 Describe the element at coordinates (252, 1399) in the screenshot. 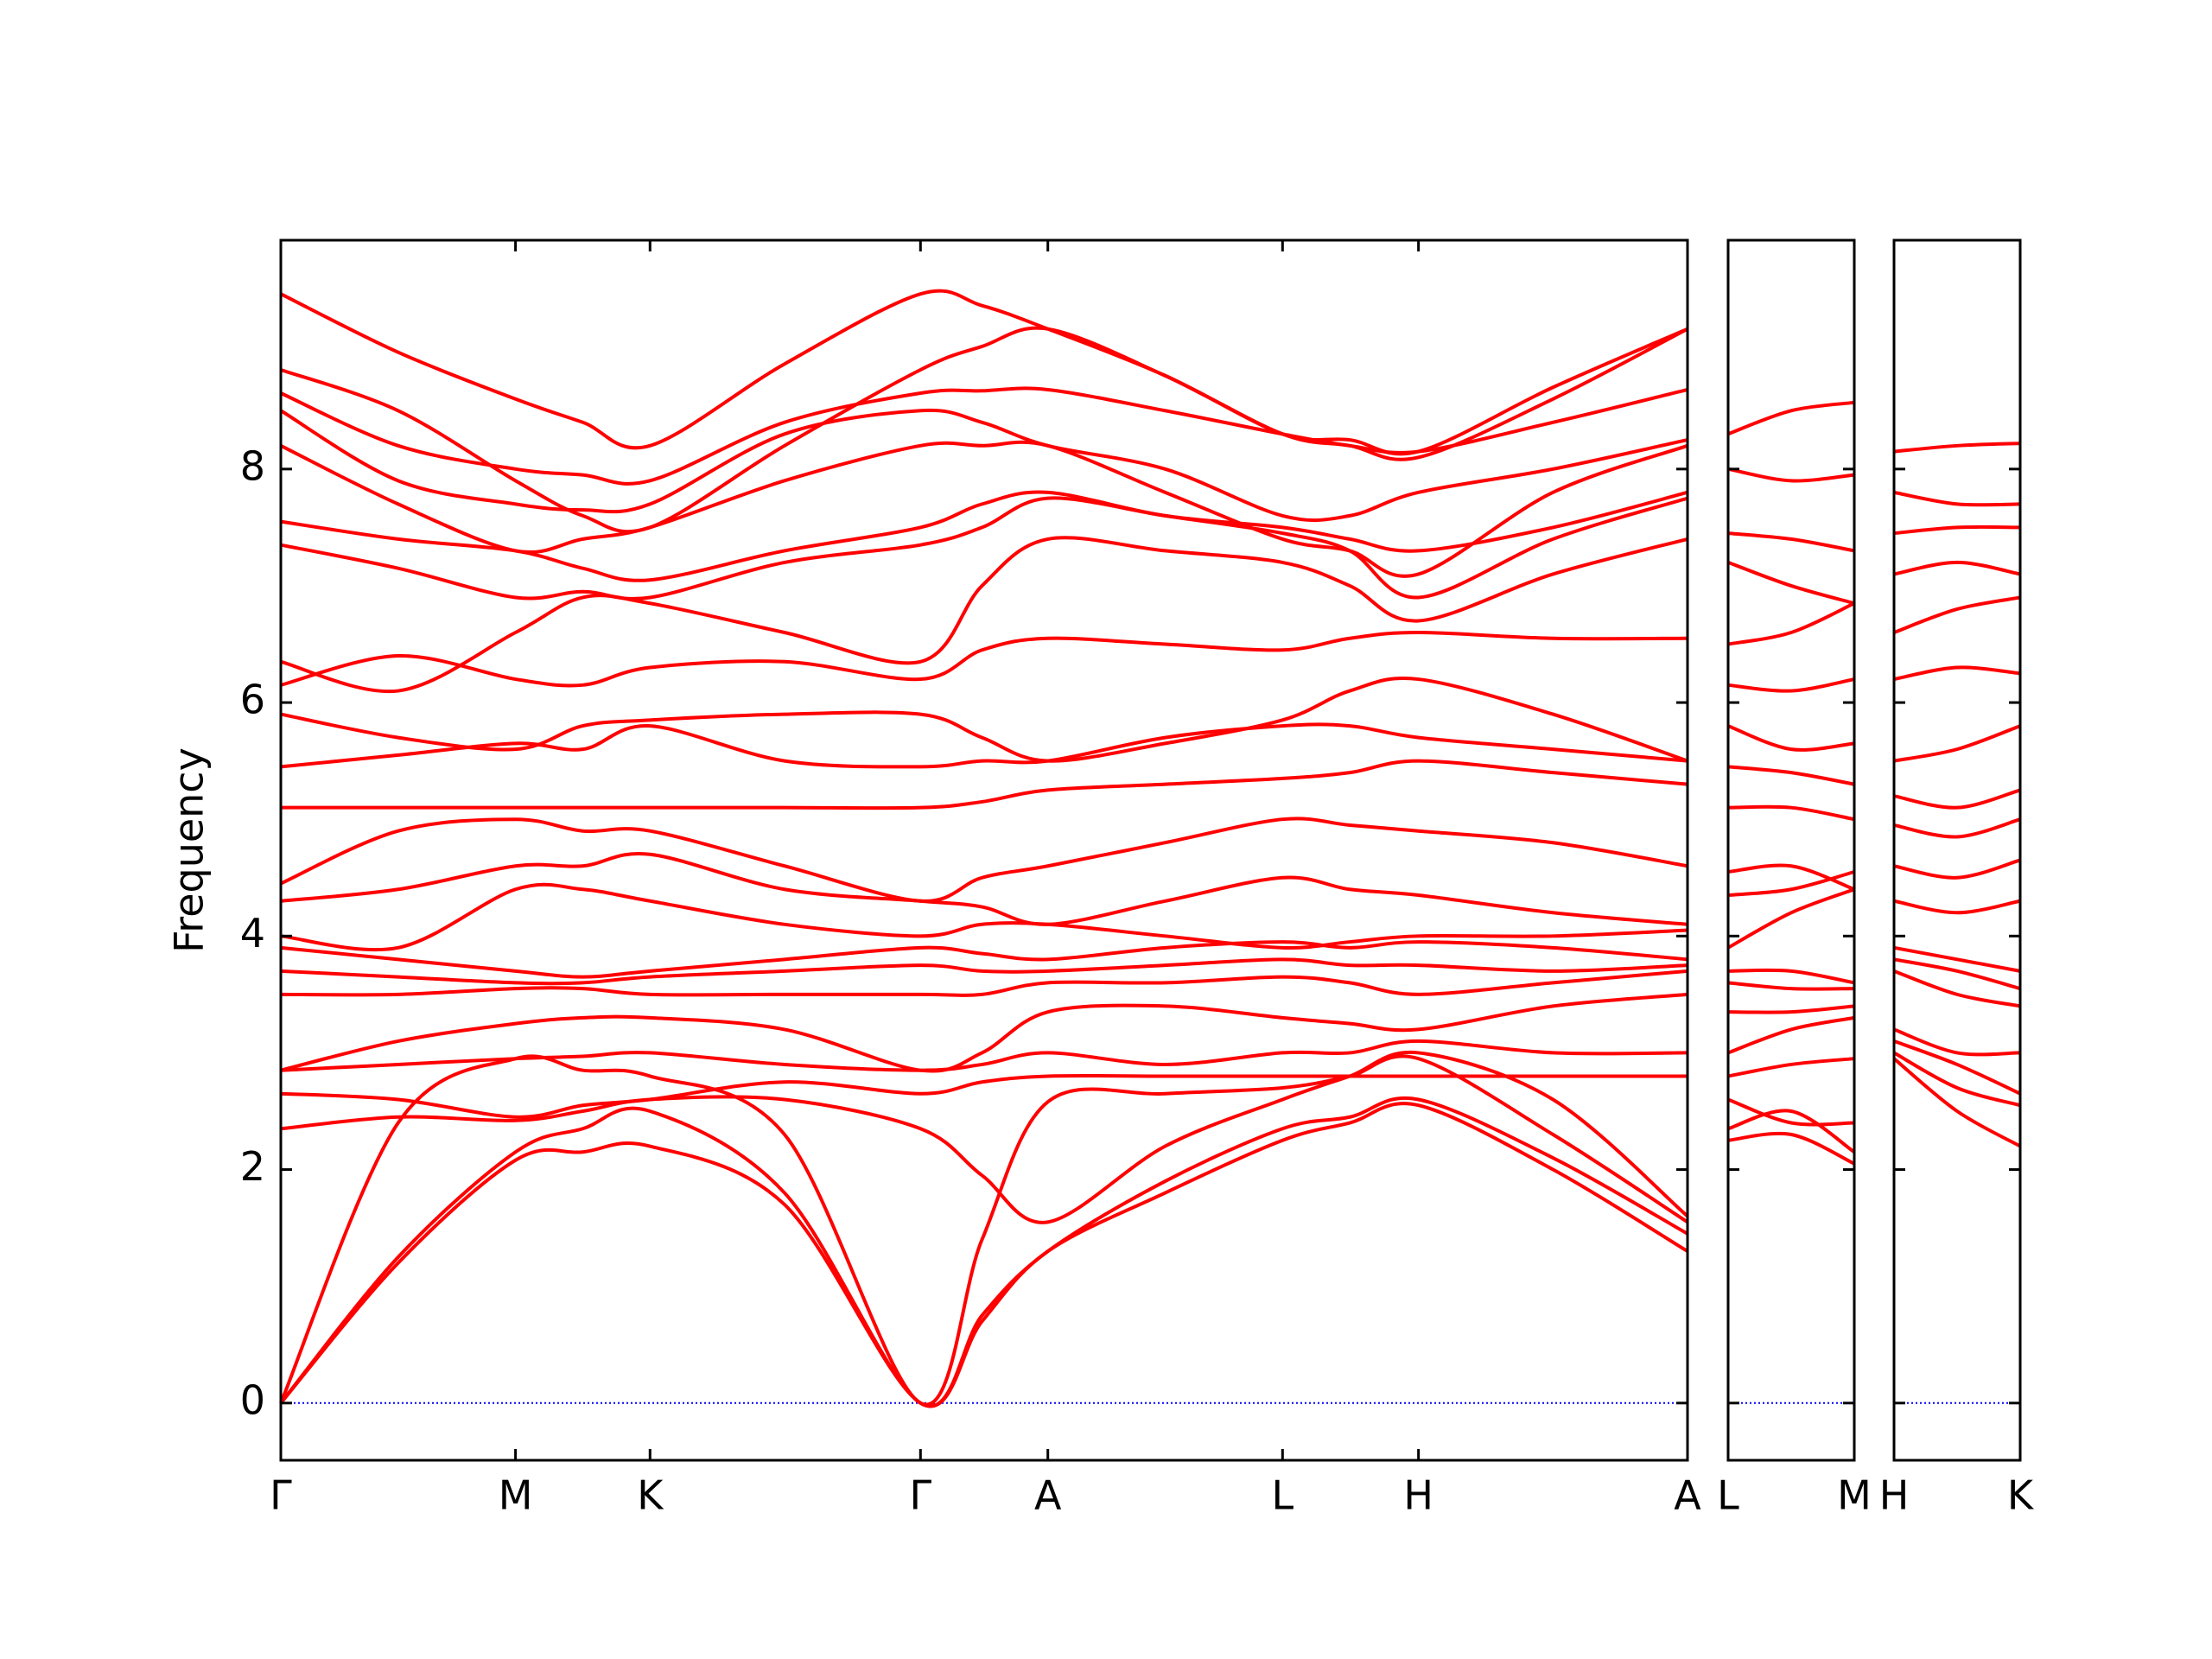

I see `y-tick-label: 0` at that location.